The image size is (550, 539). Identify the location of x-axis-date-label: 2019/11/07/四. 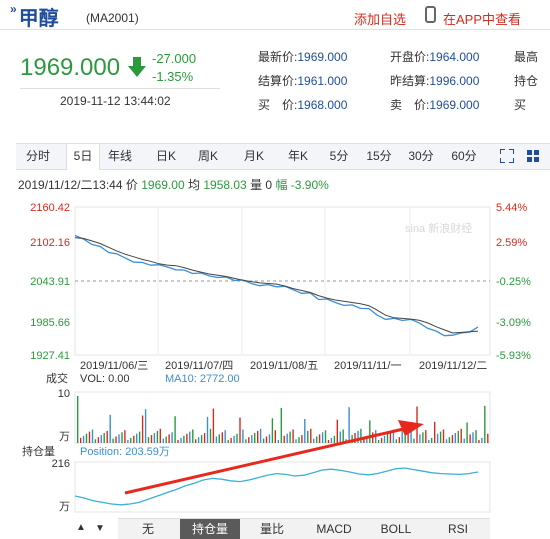
(199, 366).